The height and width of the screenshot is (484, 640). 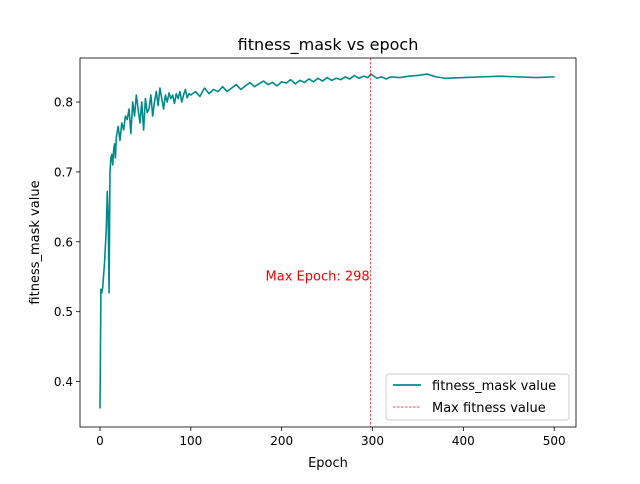 What do you see at coordinates (100, 441) in the screenshot?
I see `x-tick-label: 0` at bounding box center [100, 441].